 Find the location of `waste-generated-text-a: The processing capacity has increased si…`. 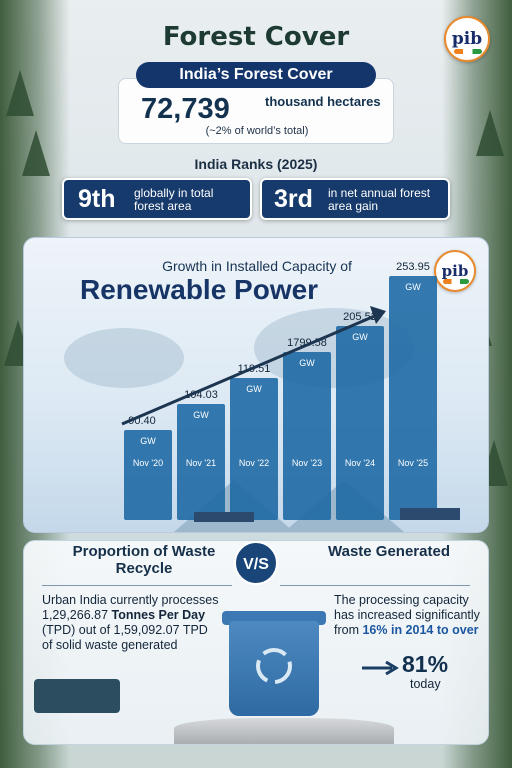

waste-generated-text-a: The processing capacity has increased si… is located at coordinates (407, 615).